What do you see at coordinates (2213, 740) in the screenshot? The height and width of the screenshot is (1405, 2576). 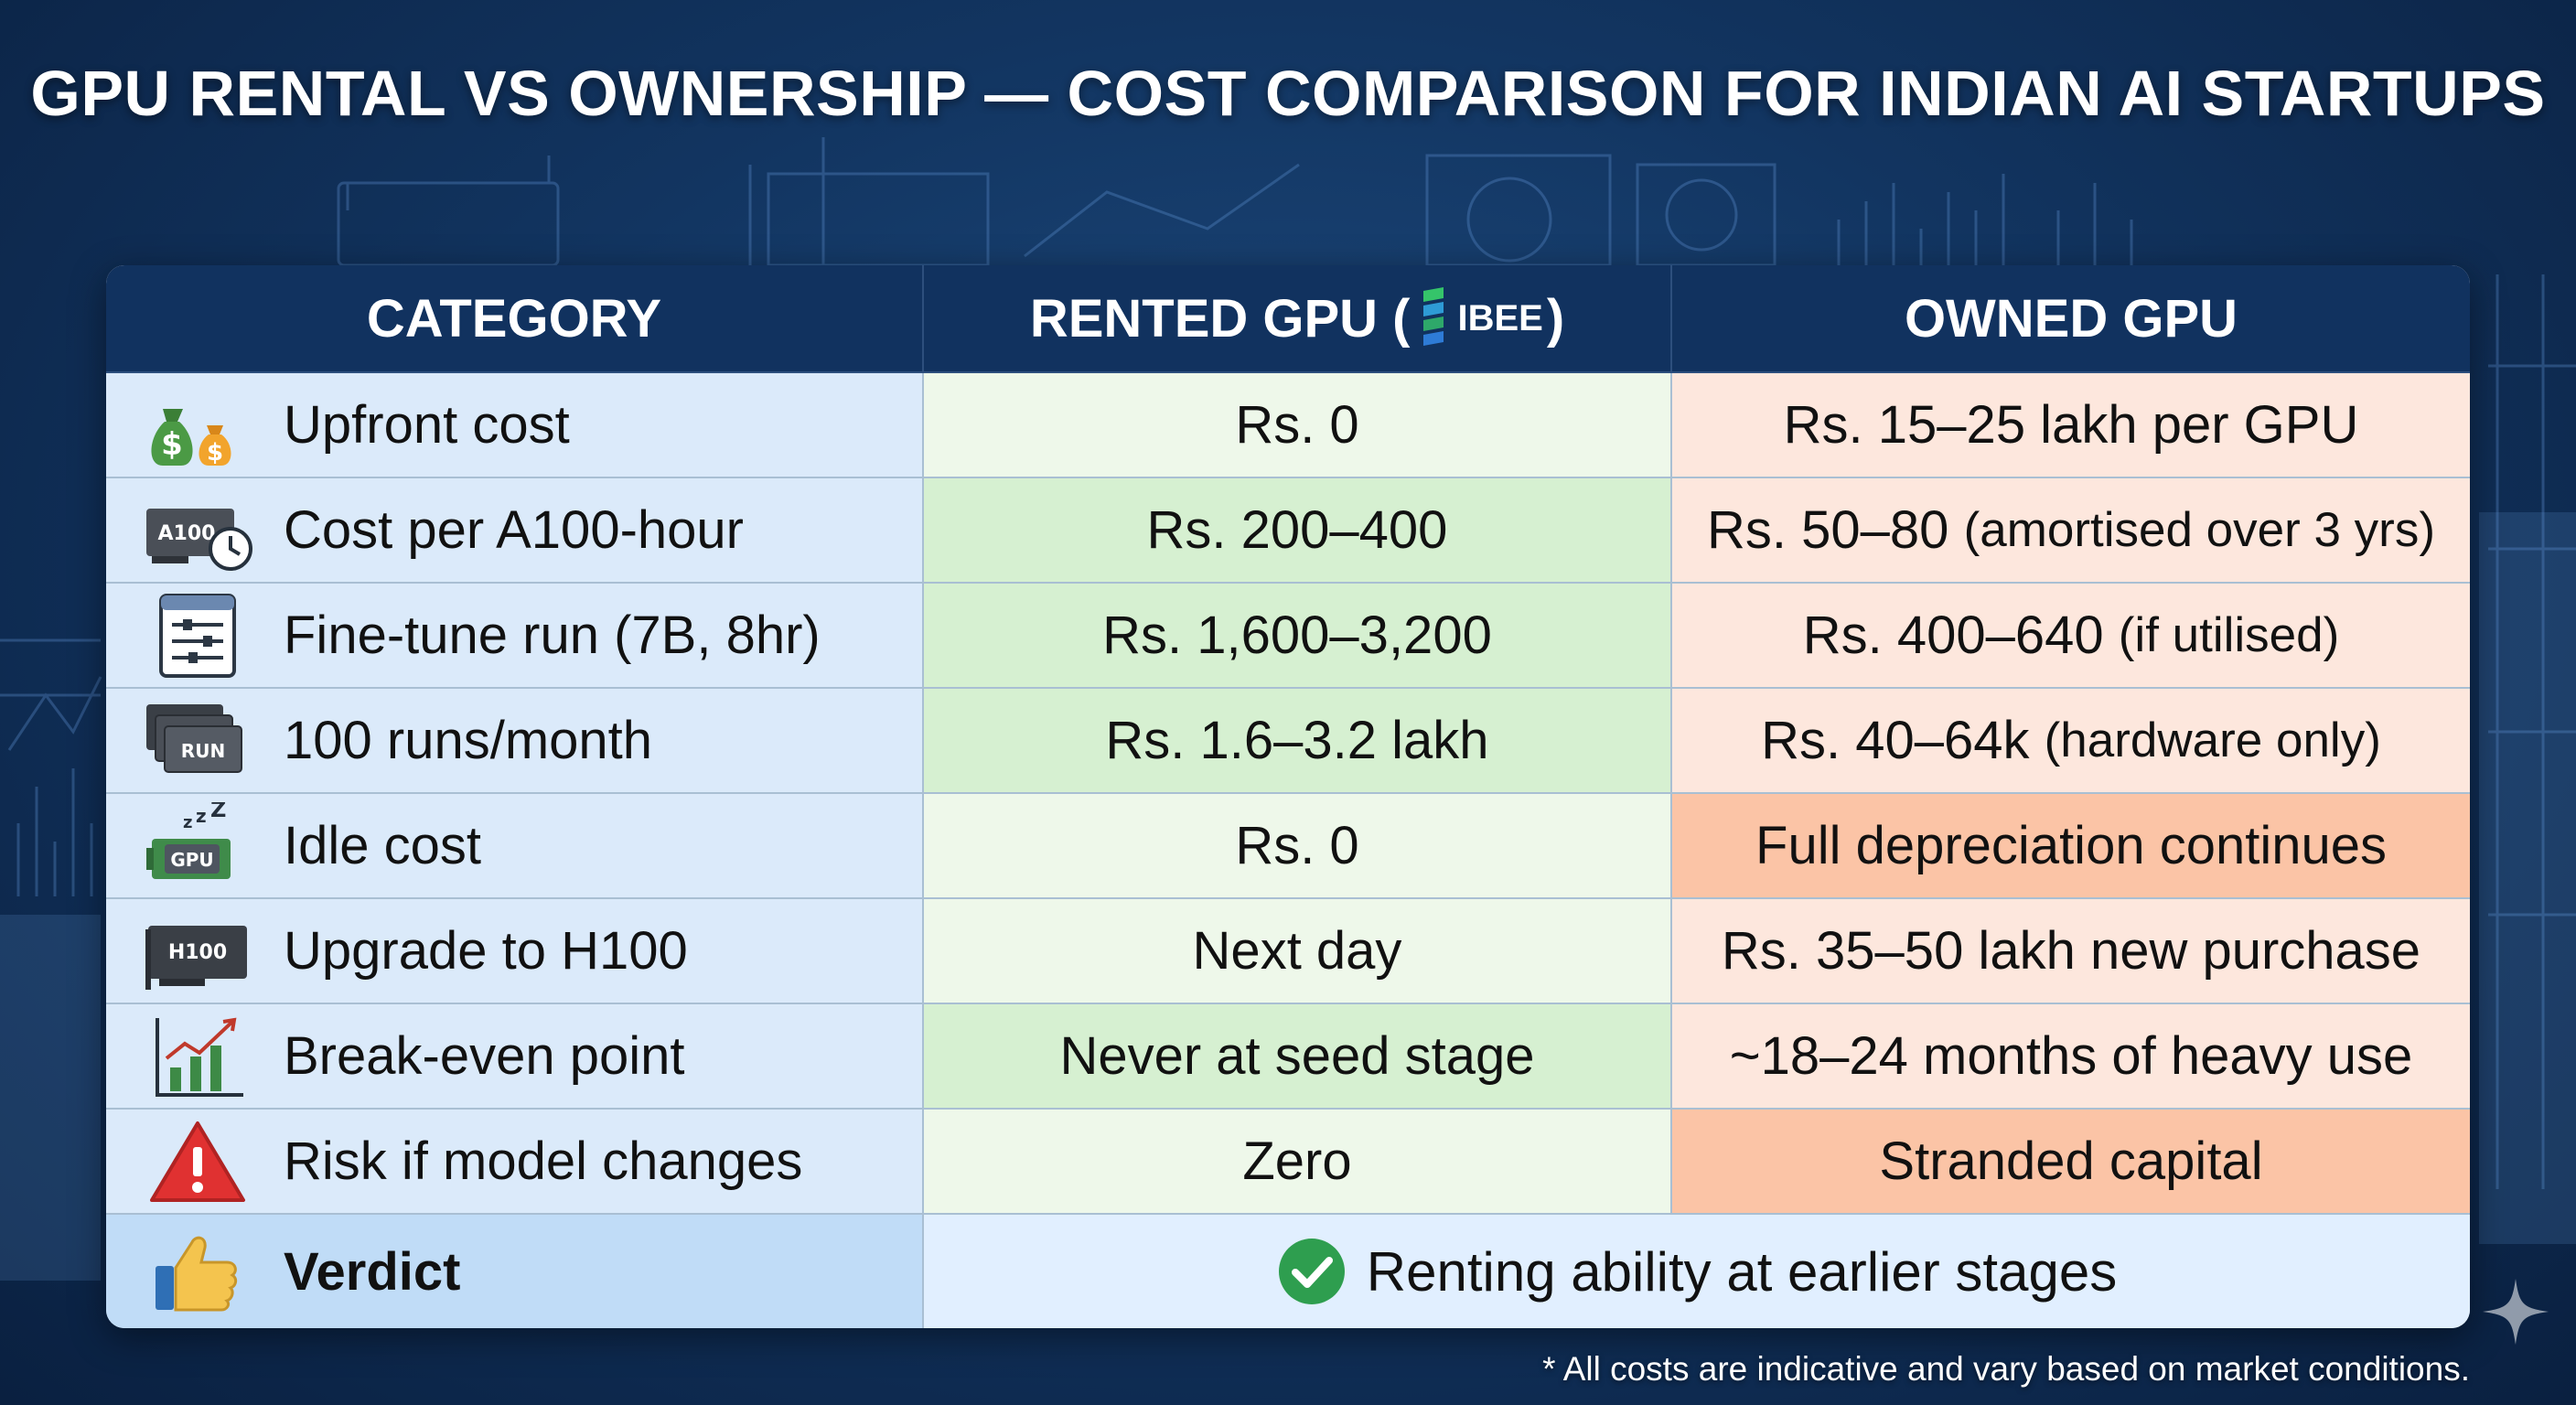 I see `owned-note: (hardware only)` at bounding box center [2213, 740].